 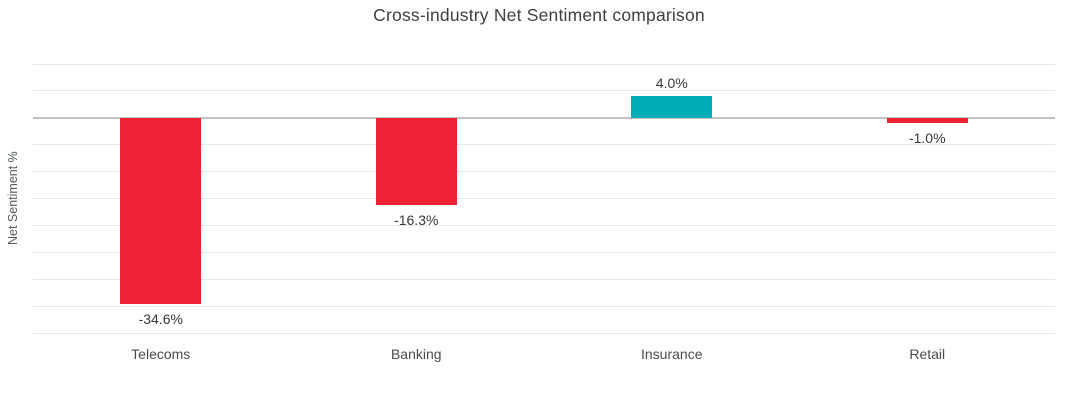 What do you see at coordinates (671, 83) in the screenshot?
I see `value-label-insurance: 4.0%` at bounding box center [671, 83].